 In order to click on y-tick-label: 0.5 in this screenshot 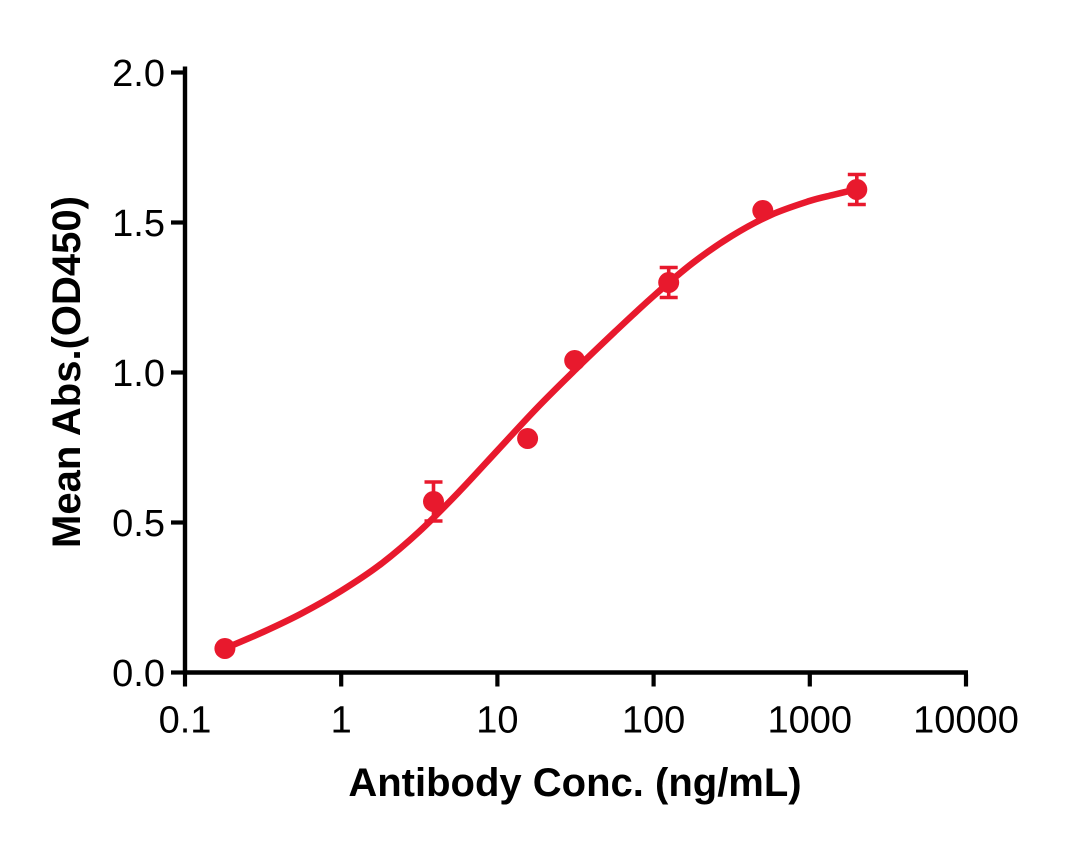, I will do `click(138, 524)`.